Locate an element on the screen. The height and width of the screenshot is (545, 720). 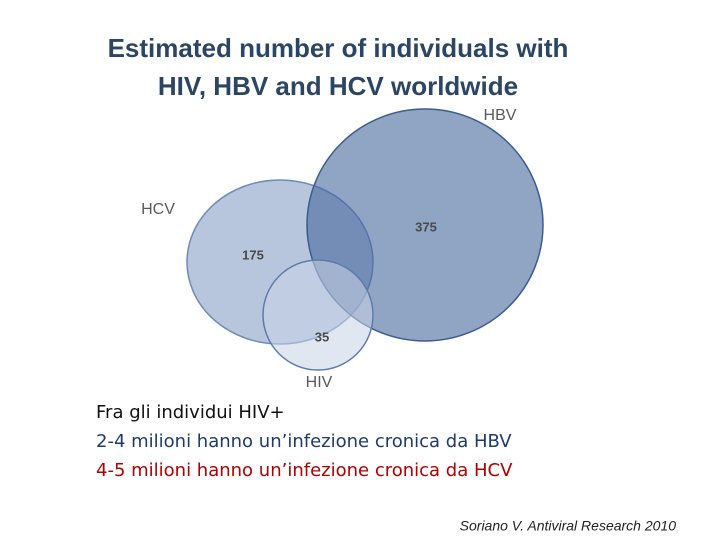
set-value: 175 is located at coordinates (253, 254).